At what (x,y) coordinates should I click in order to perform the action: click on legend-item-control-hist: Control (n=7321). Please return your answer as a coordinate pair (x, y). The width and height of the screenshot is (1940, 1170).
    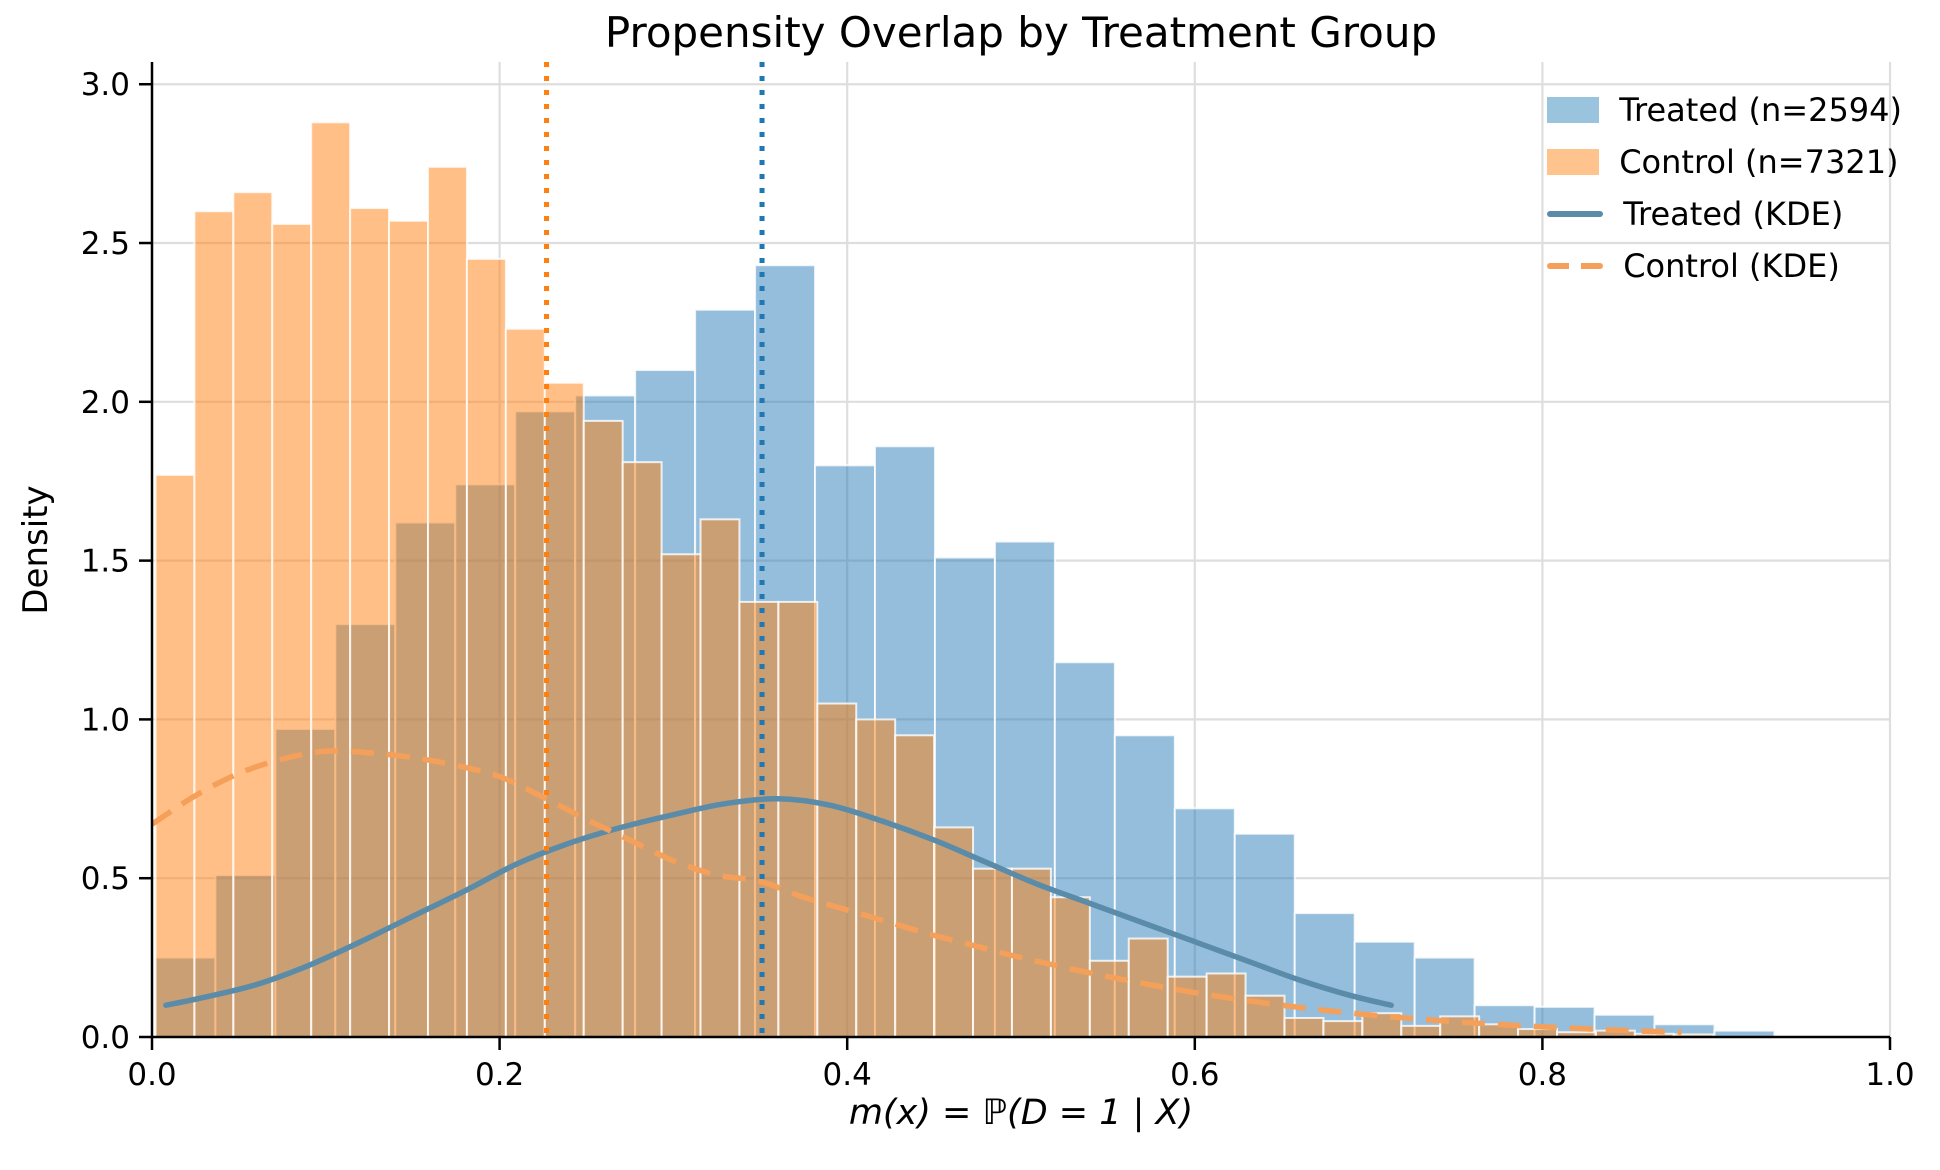
    Looking at the image, I should click on (1724, 161).